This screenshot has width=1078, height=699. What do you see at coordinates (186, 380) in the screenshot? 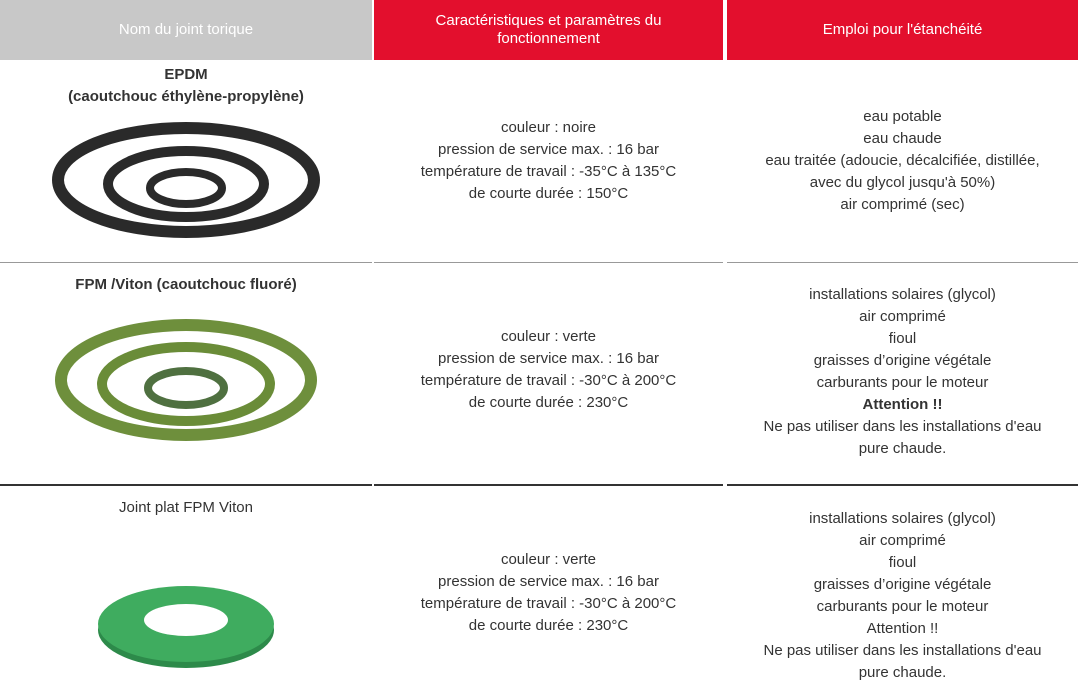
I see `fpm-rings` at bounding box center [186, 380].